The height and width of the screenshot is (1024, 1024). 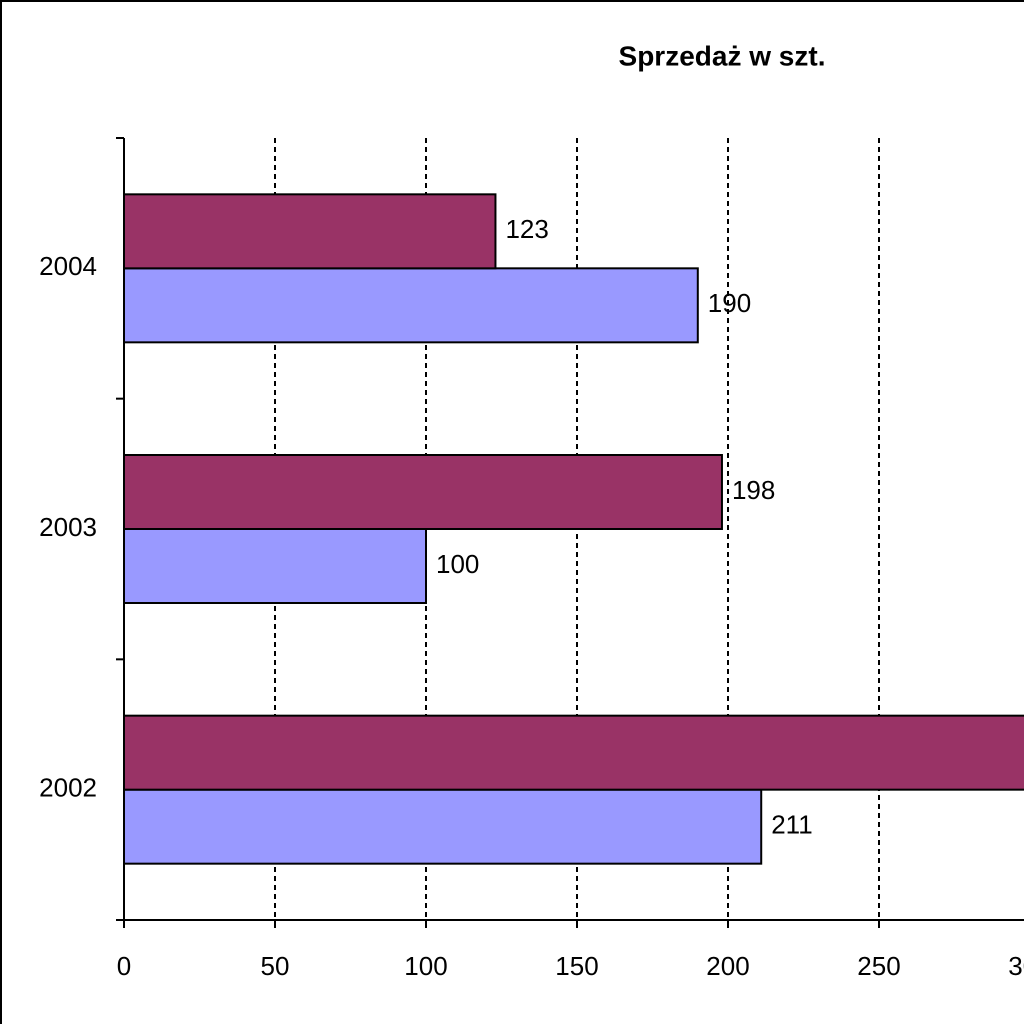 I want to click on y-tick-label: 2003, so click(x=68, y=527).